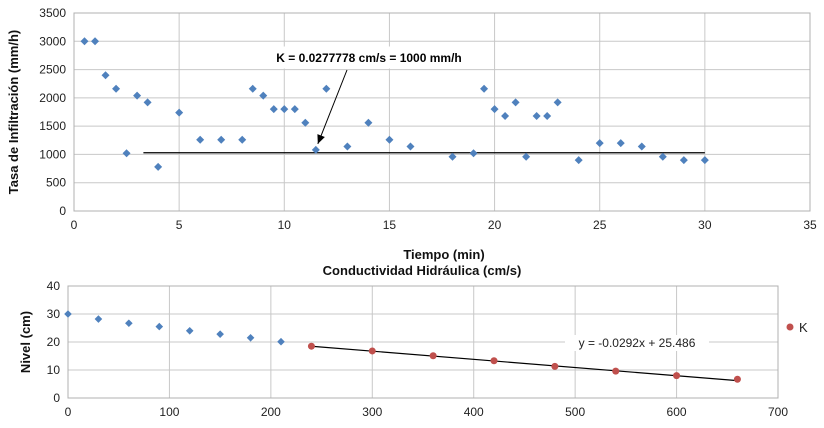 The height and width of the screenshot is (428, 824). I want to click on top-x-axis-label: Tiempo (min), so click(443, 254).